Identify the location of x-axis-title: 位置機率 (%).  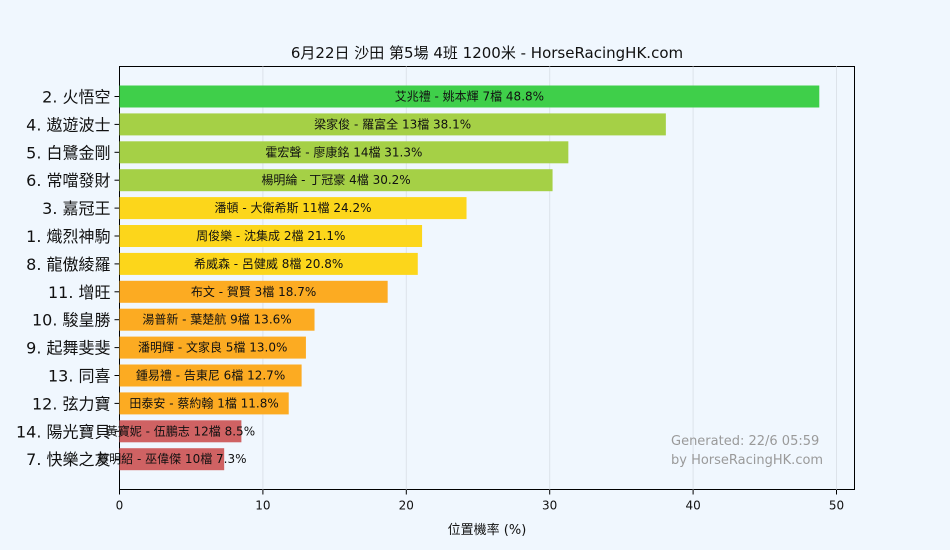
(487, 530).